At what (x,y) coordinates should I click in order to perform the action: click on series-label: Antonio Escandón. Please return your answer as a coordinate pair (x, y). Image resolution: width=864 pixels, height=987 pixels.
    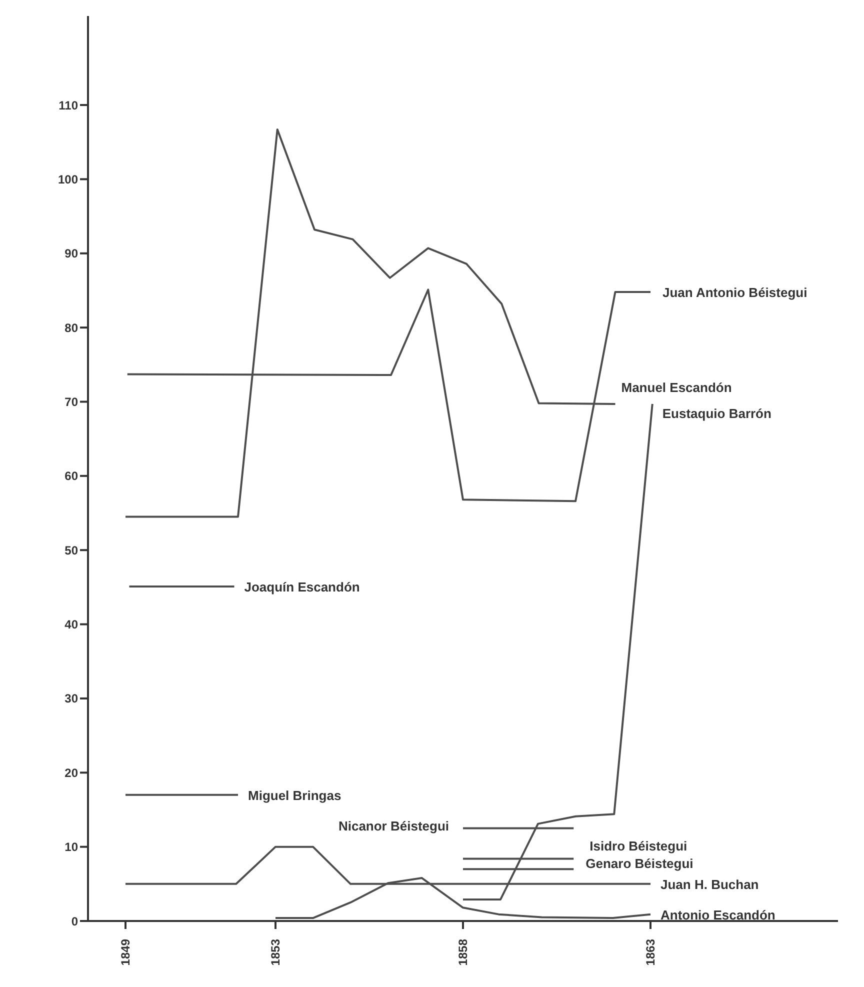
    Looking at the image, I should click on (718, 914).